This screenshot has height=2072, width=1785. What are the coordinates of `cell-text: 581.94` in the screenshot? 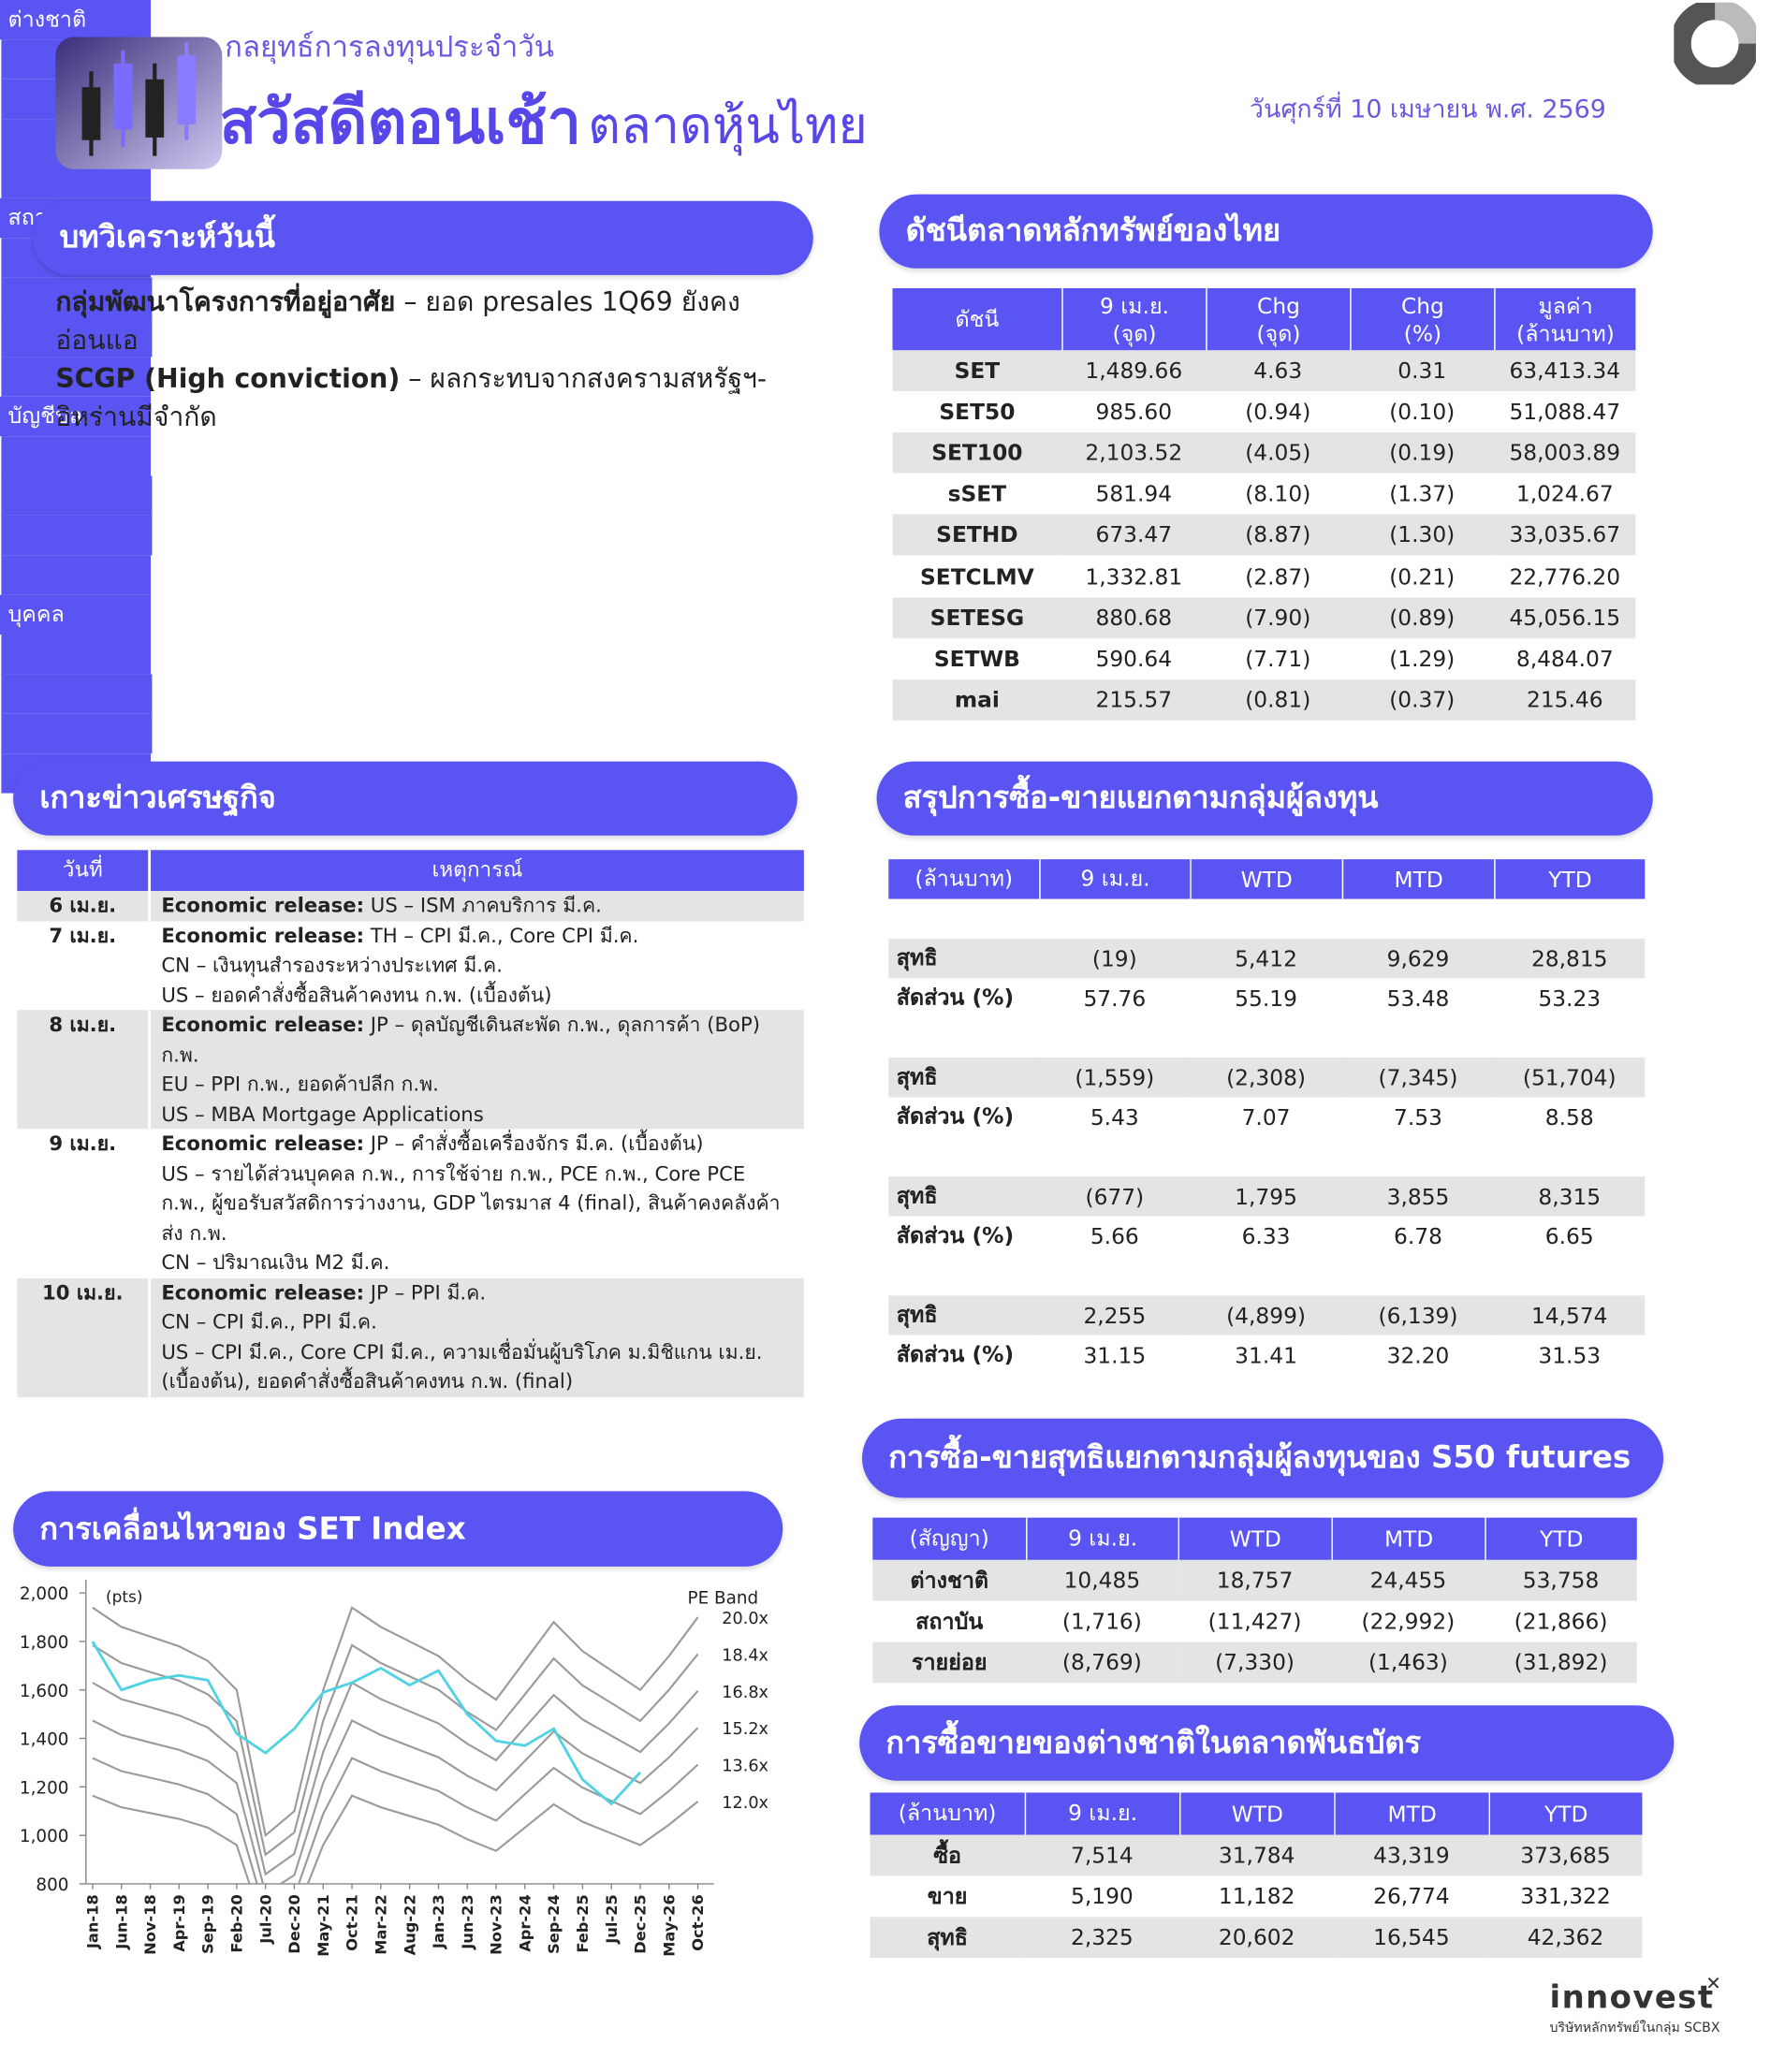 It's located at (1134, 494).